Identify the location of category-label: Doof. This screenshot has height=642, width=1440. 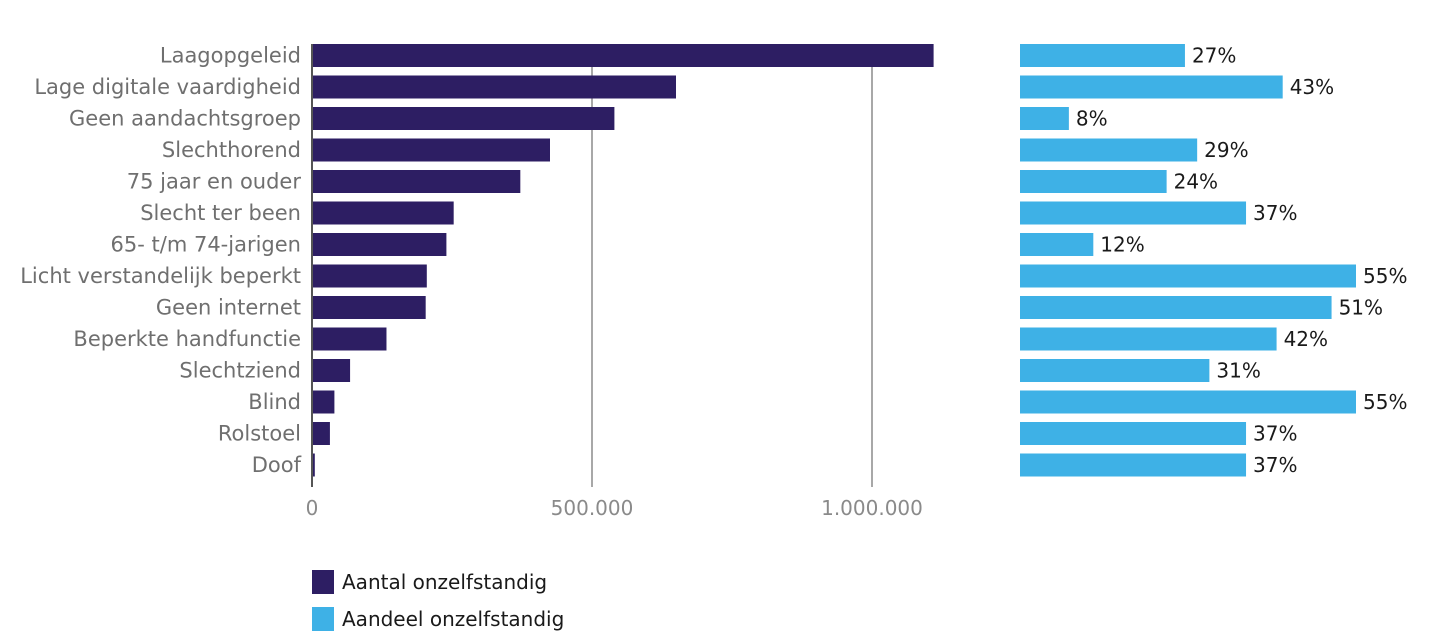
(277, 465).